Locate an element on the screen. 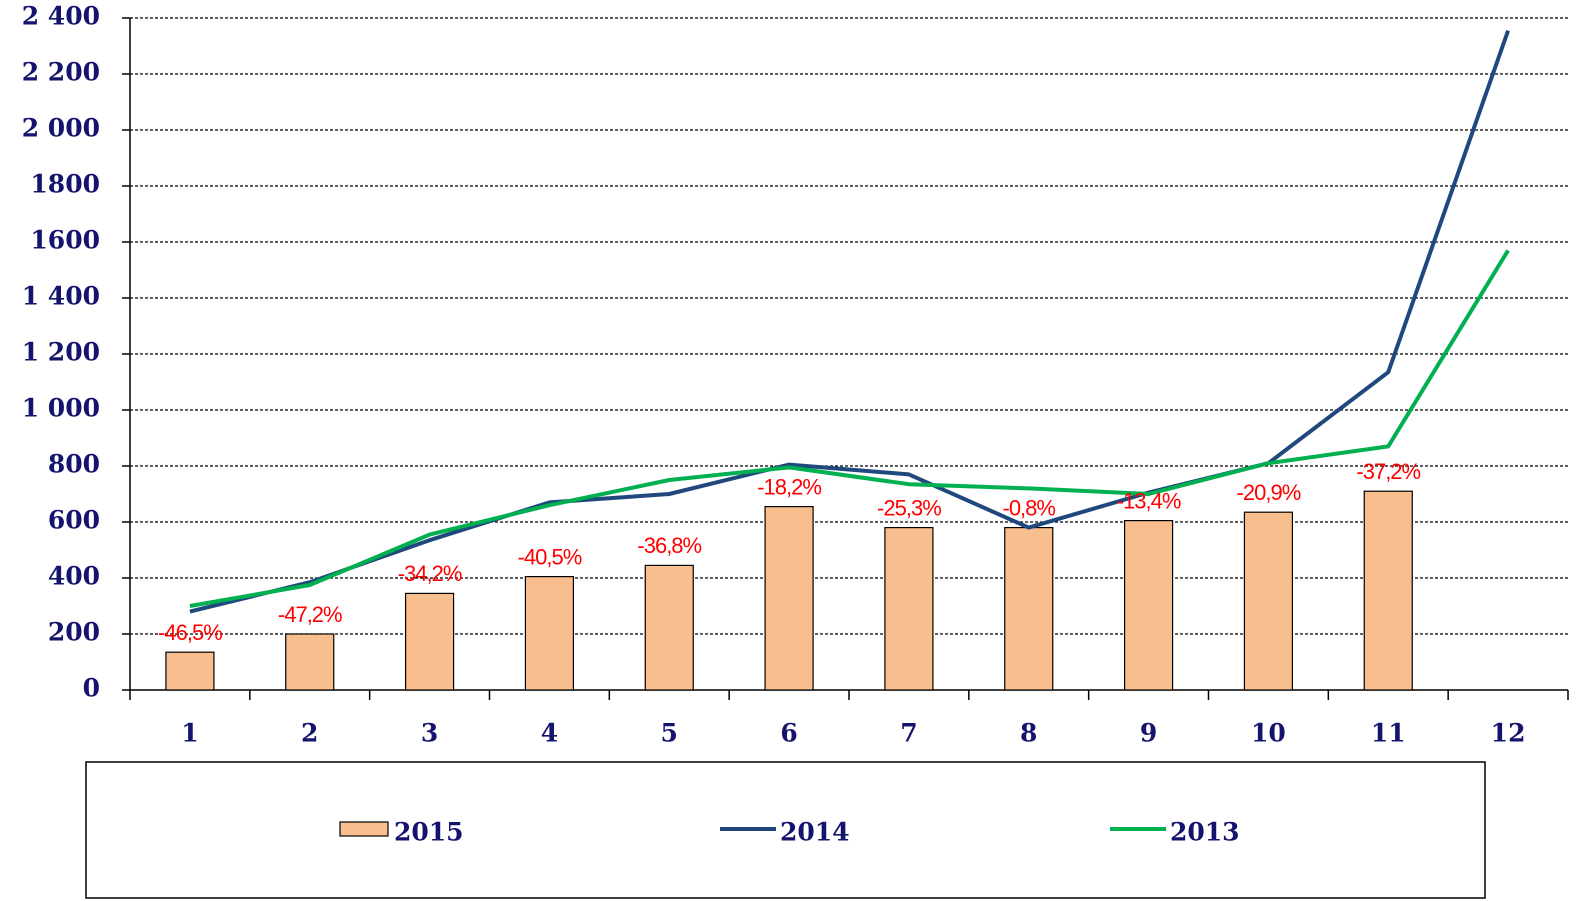  y-tick-label: 1600 is located at coordinates (65, 240).